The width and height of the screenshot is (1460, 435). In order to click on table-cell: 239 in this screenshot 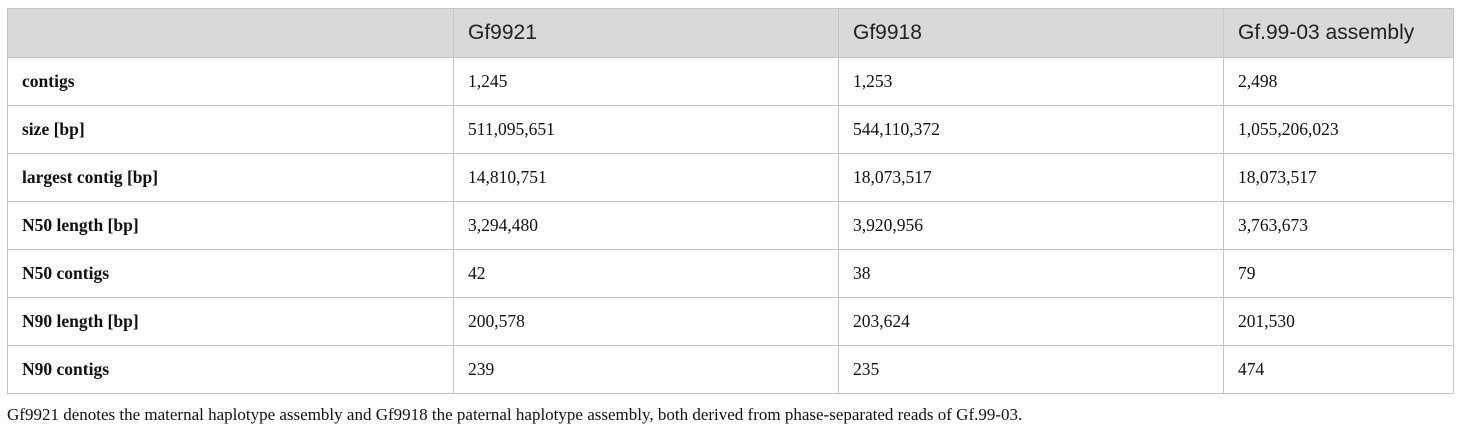, I will do `click(646, 369)`.